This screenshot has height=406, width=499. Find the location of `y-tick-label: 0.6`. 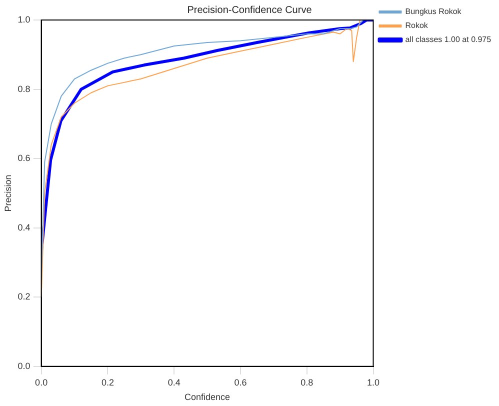

y-tick-label: 0.6 is located at coordinates (24, 158).